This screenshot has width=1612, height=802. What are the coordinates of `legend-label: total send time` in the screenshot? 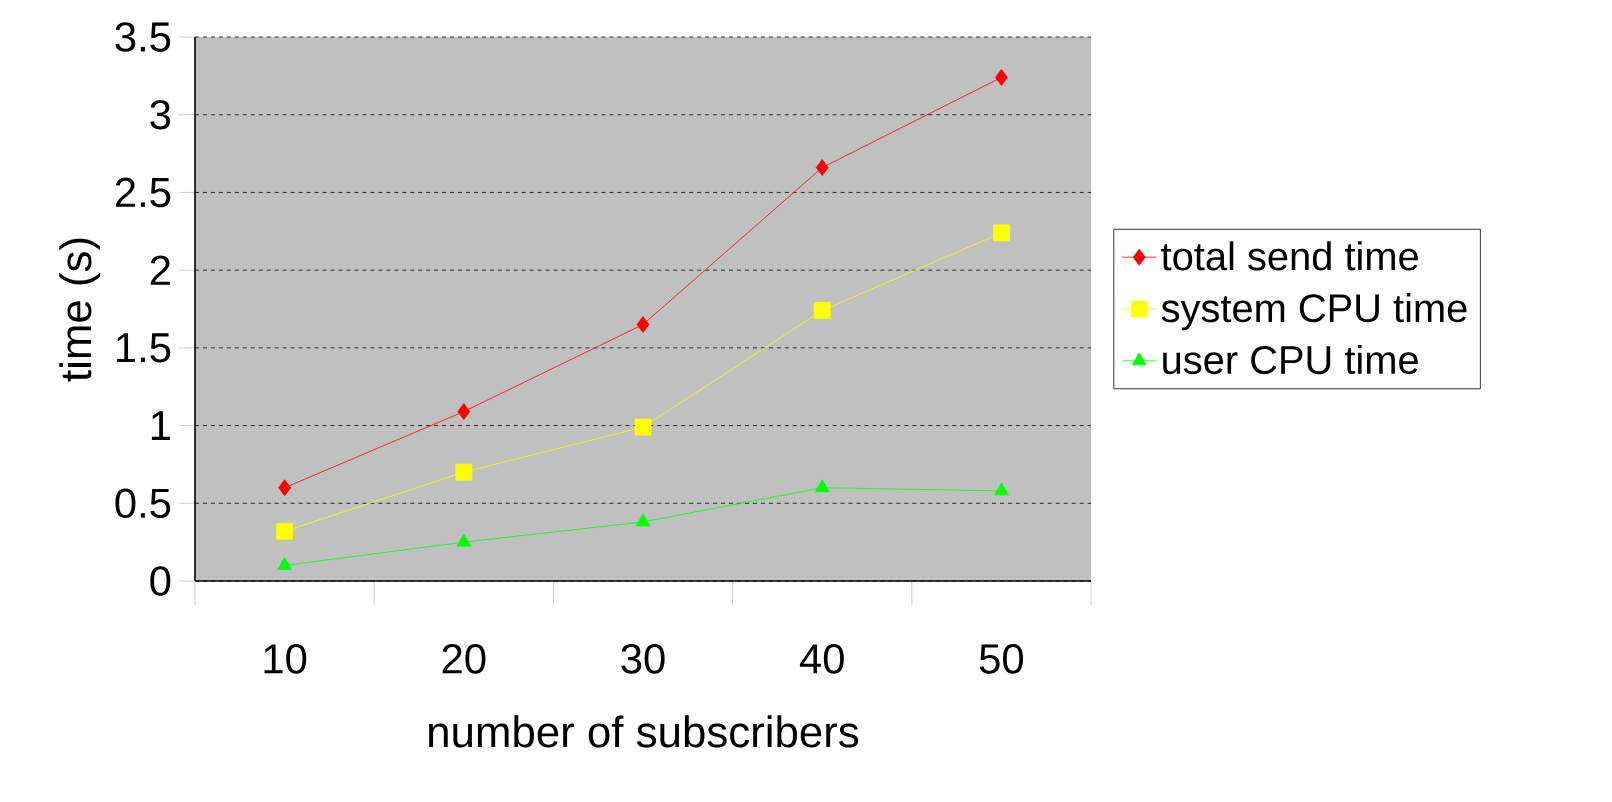 It's located at (1289, 256).